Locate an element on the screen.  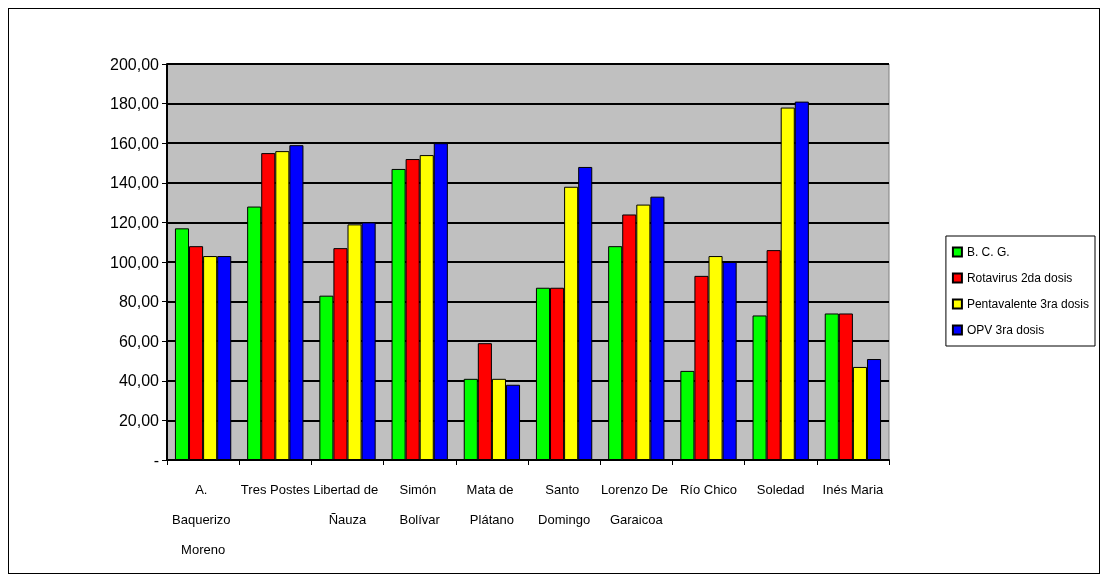
y-tick-label: 20,00 is located at coordinates (139, 420).